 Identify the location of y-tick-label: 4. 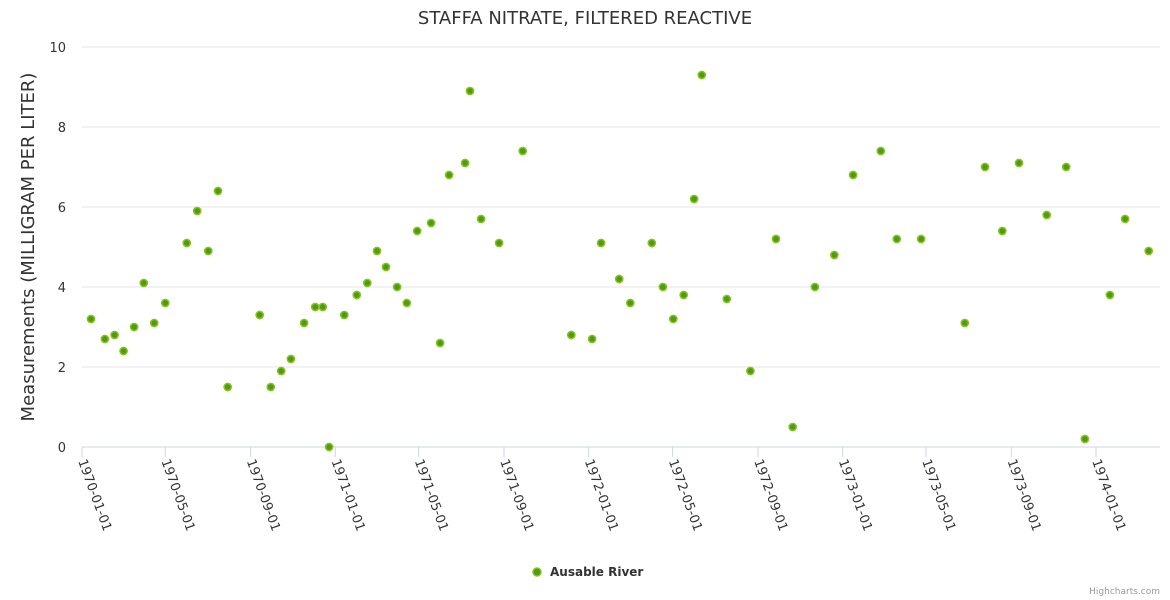
(62, 288).